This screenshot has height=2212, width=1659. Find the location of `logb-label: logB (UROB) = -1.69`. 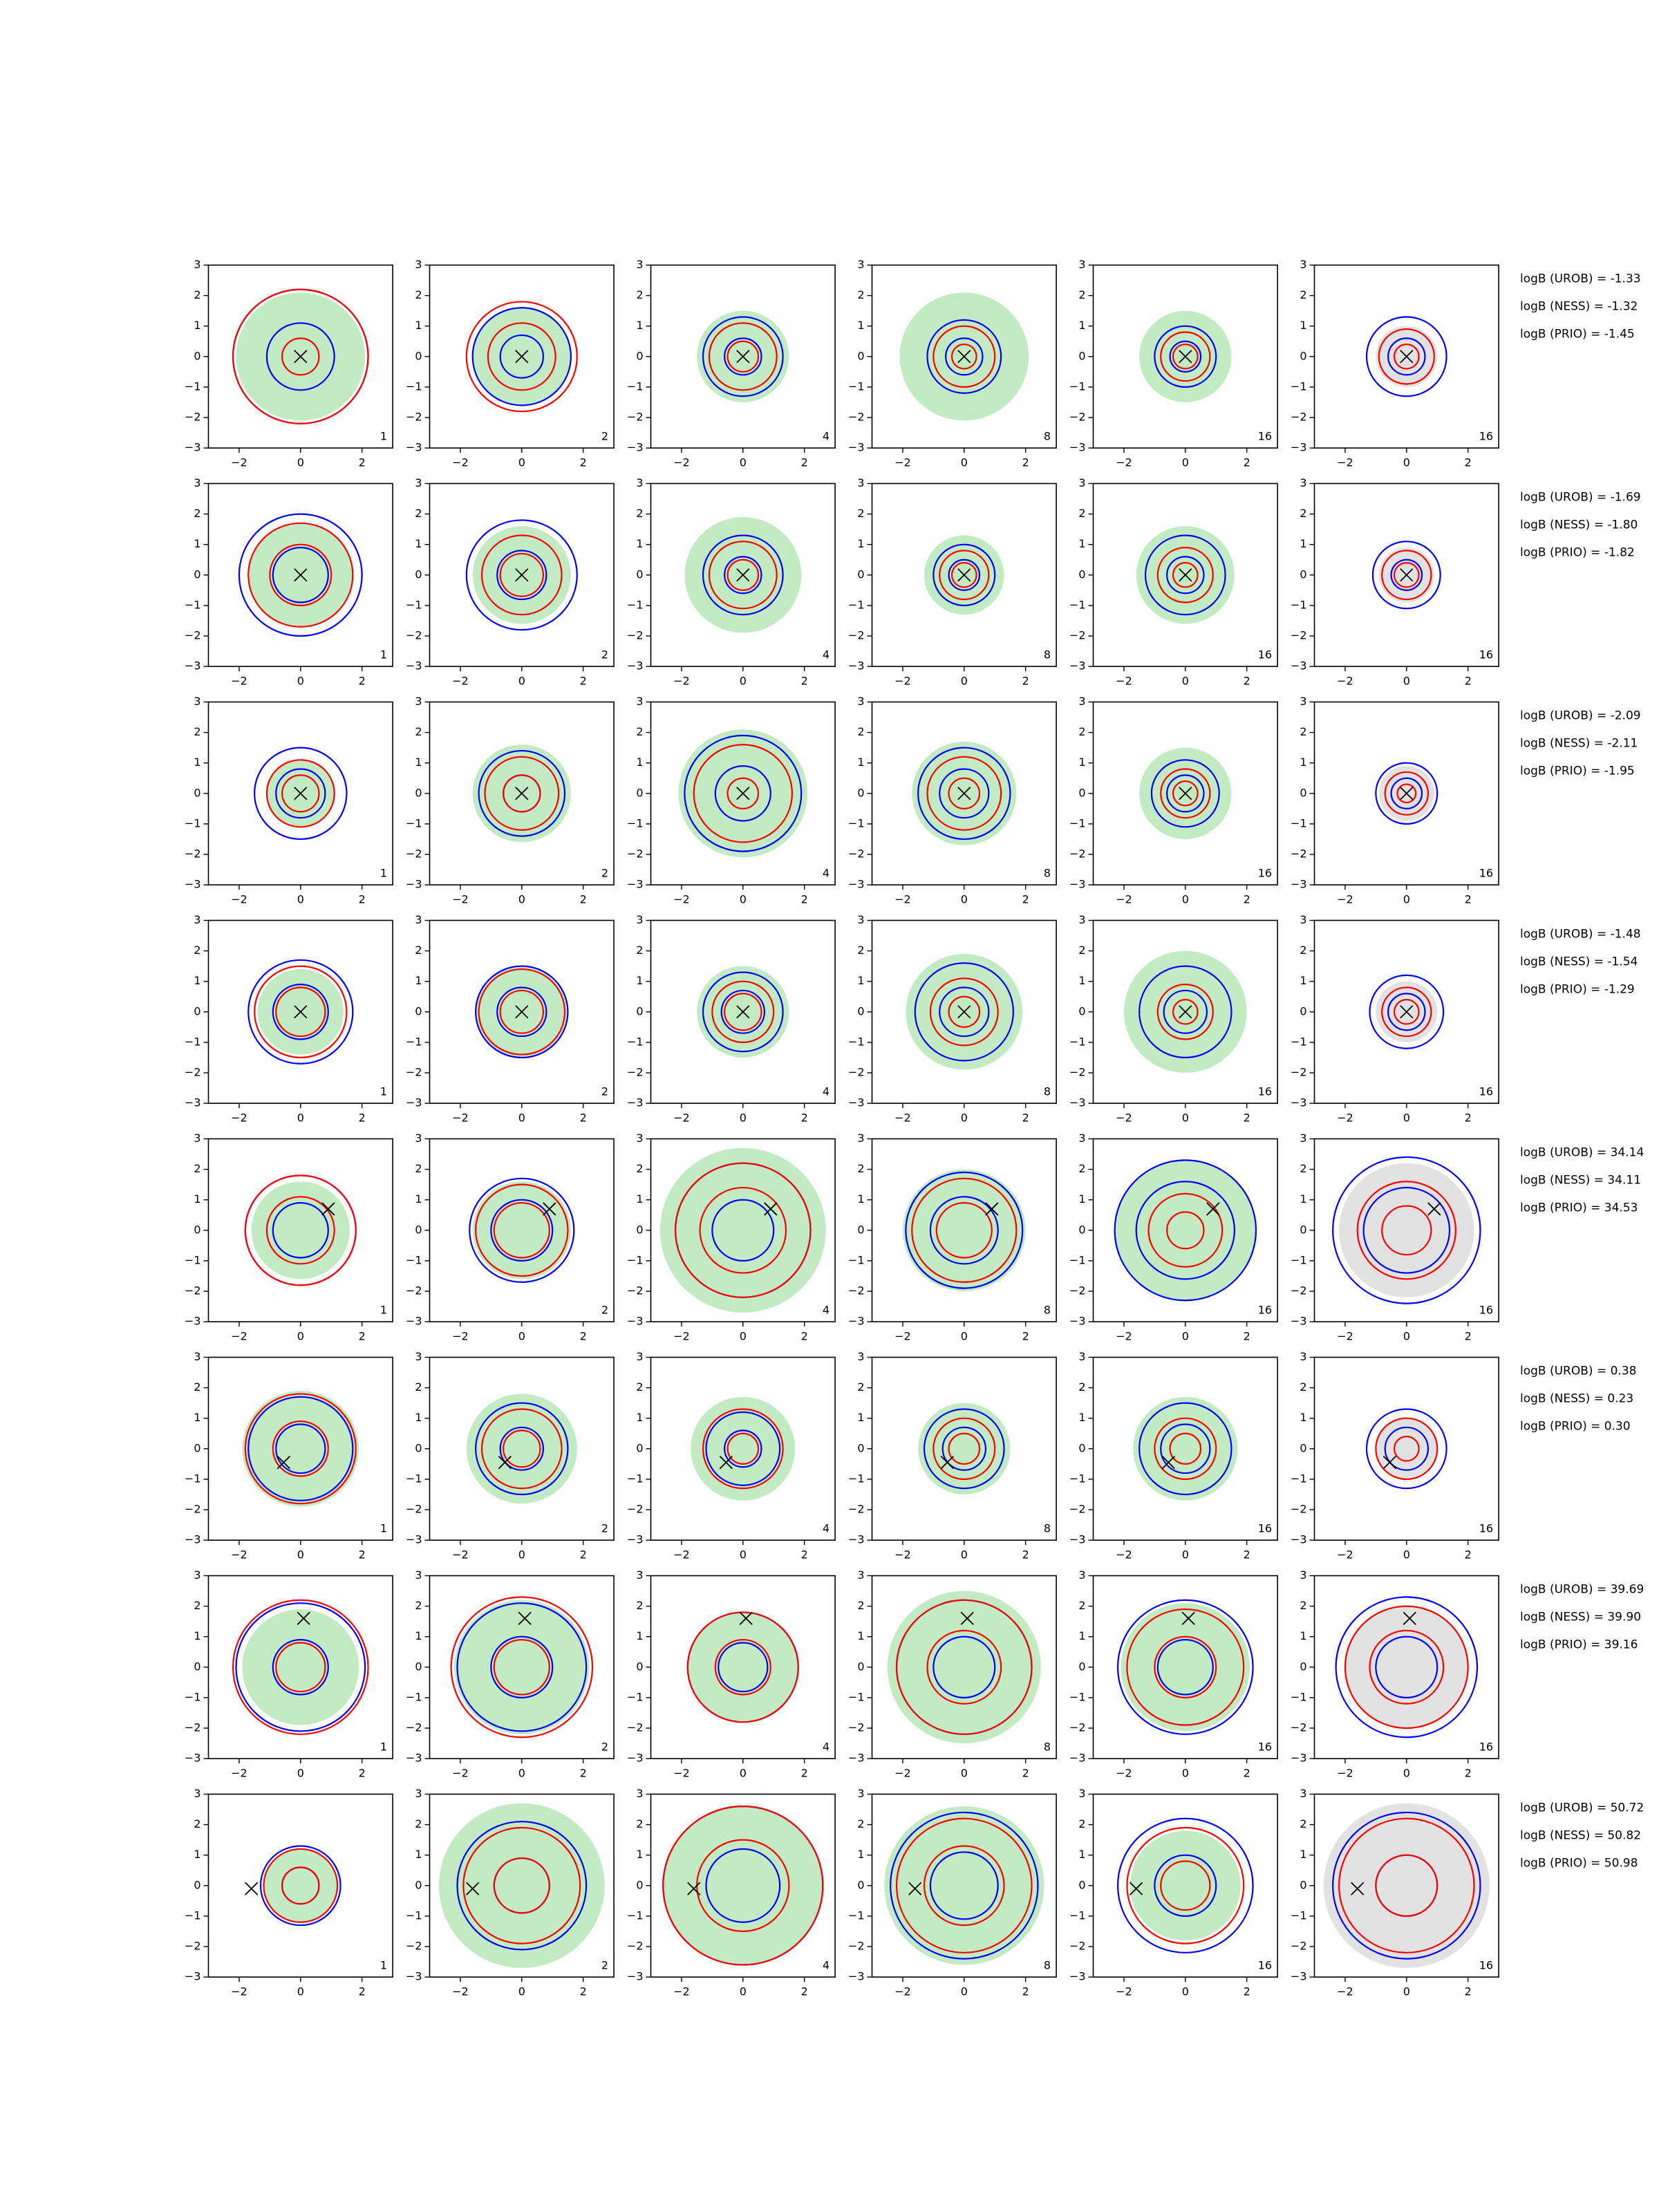

logb-label: logB (UROB) = -1.69 is located at coordinates (1581, 498).